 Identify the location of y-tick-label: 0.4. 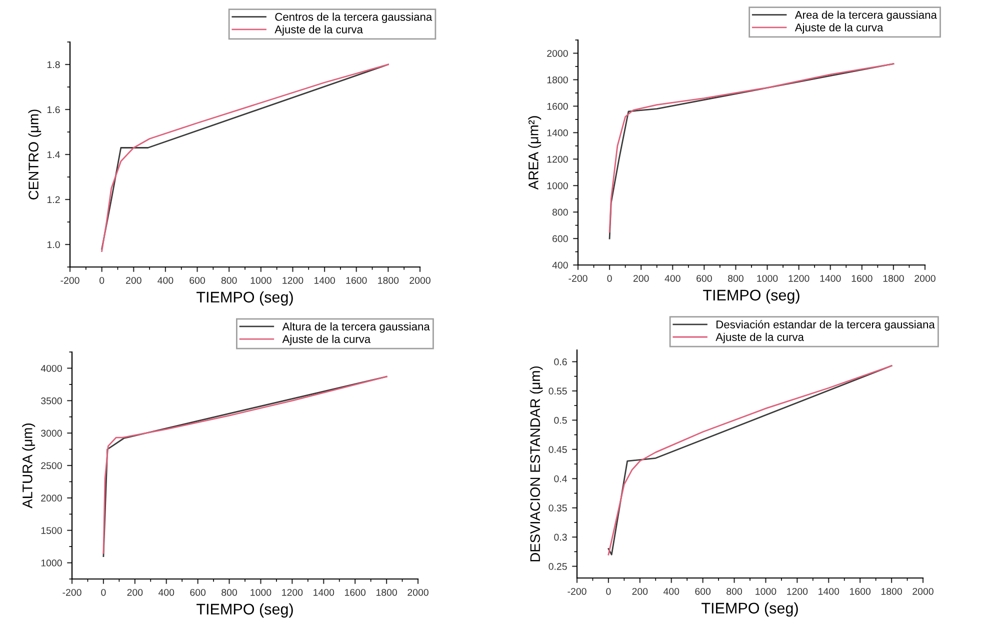
(560, 478).